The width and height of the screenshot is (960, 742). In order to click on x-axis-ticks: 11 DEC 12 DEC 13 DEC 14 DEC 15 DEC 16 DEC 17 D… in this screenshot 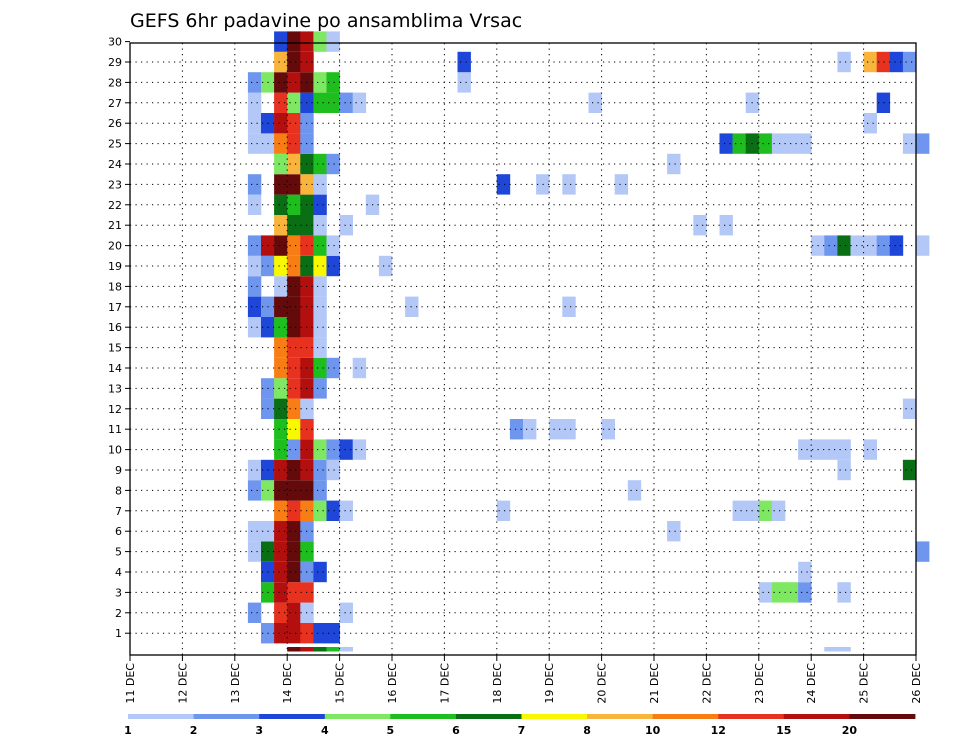, I will do `click(523, 679)`.